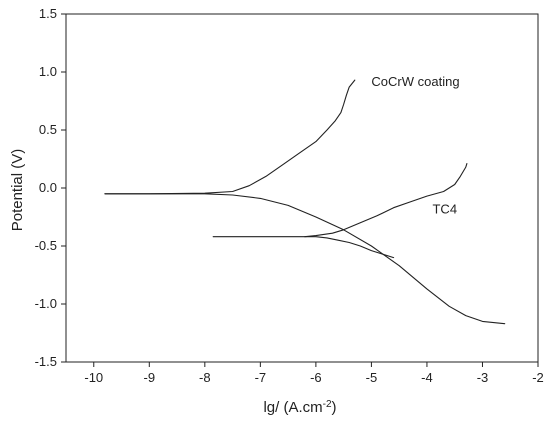 This screenshot has width=550, height=422. I want to click on x-axis-title-main: lg/ (A.cm, so click(292, 407).